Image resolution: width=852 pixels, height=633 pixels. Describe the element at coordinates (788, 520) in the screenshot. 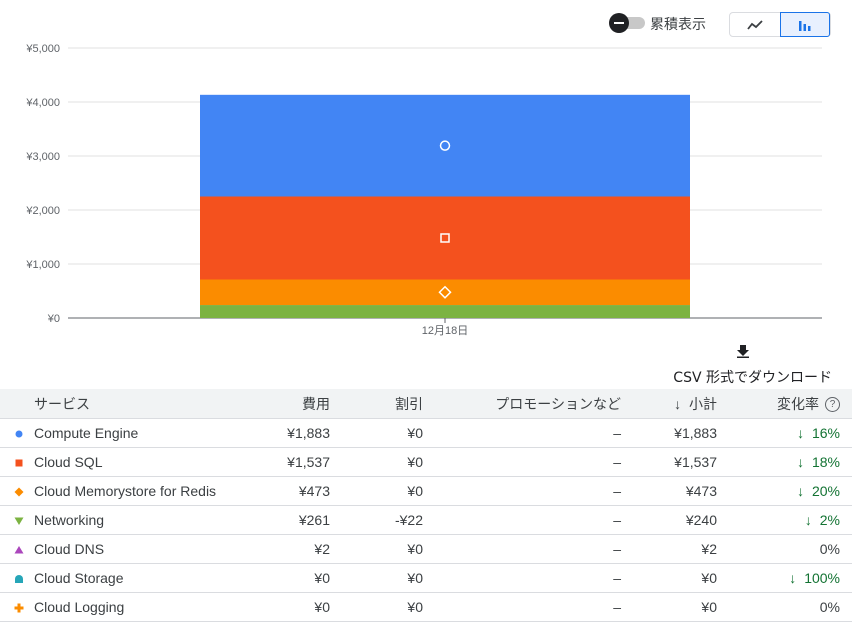

I see `cell-change-wrap: ↓ 2%` at that location.